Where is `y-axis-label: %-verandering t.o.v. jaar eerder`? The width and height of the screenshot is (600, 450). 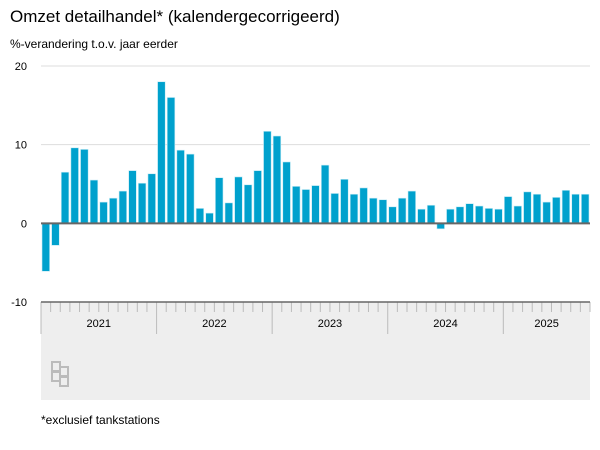 y-axis-label: %-verandering t.o.v. jaar eerder is located at coordinates (94, 44).